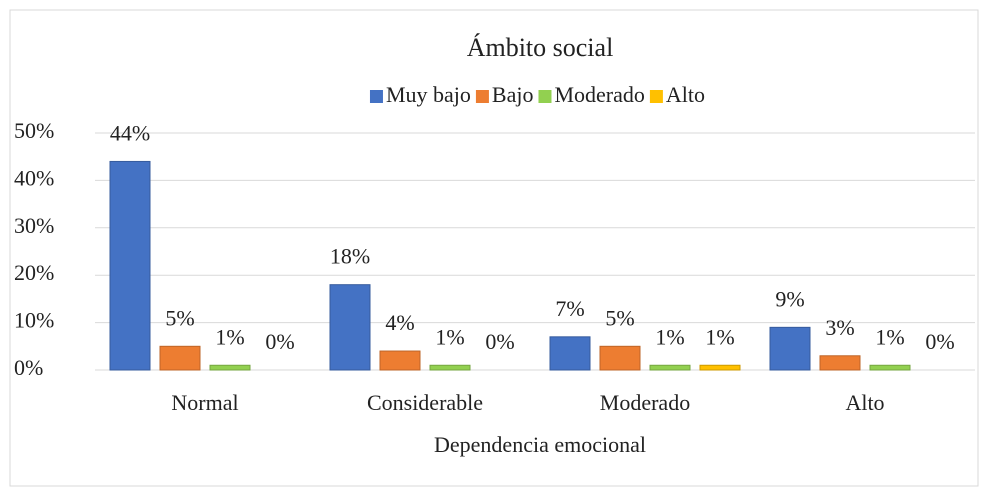 Image resolution: width=989 pixels, height=496 pixels. Describe the element at coordinates (645, 402) in the screenshot. I see `x-tick-label: Moderado` at that location.